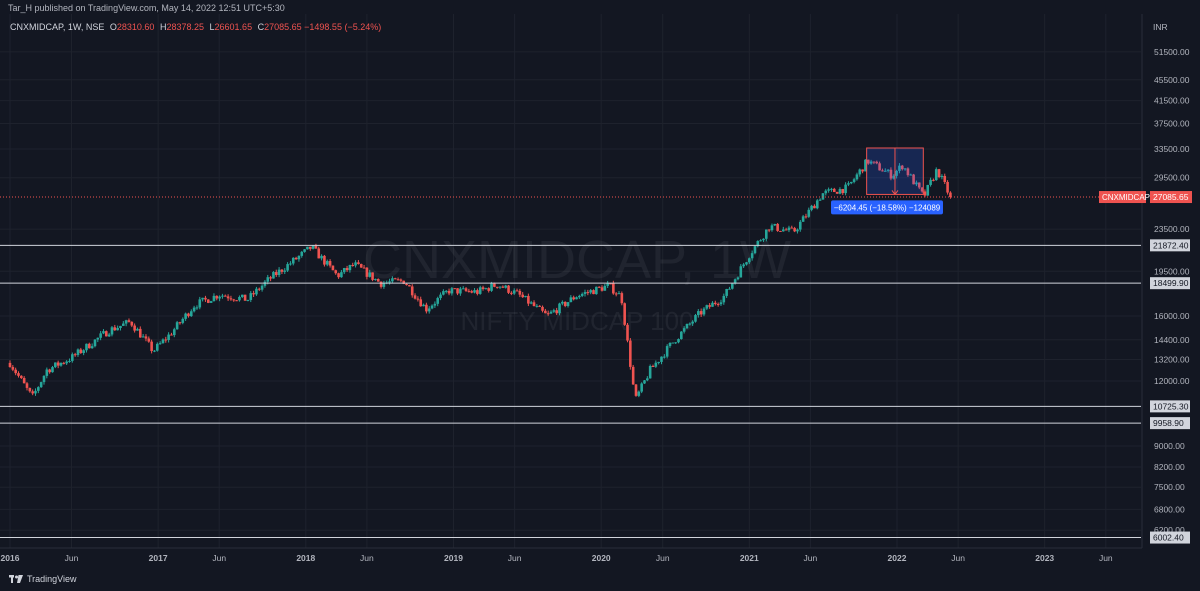 The height and width of the screenshot is (591, 1200). What do you see at coordinates (453, 558) in the screenshot?
I see `x-tick-label: 2019` at bounding box center [453, 558].